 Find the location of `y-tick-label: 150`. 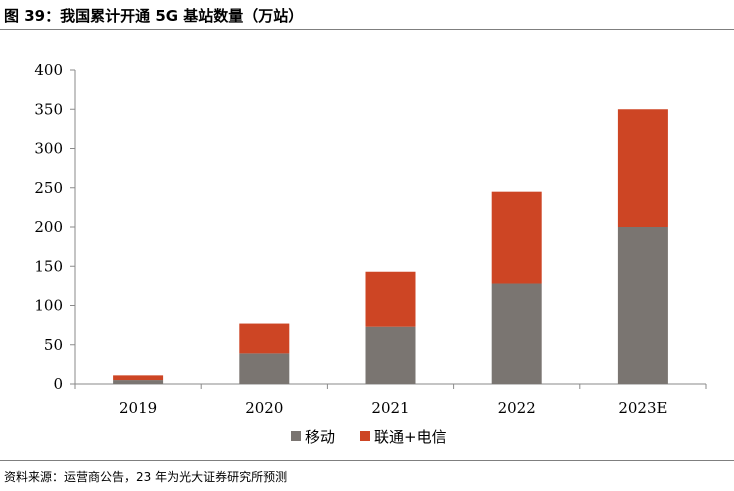

y-tick-label: 150 is located at coordinates (48, 266).